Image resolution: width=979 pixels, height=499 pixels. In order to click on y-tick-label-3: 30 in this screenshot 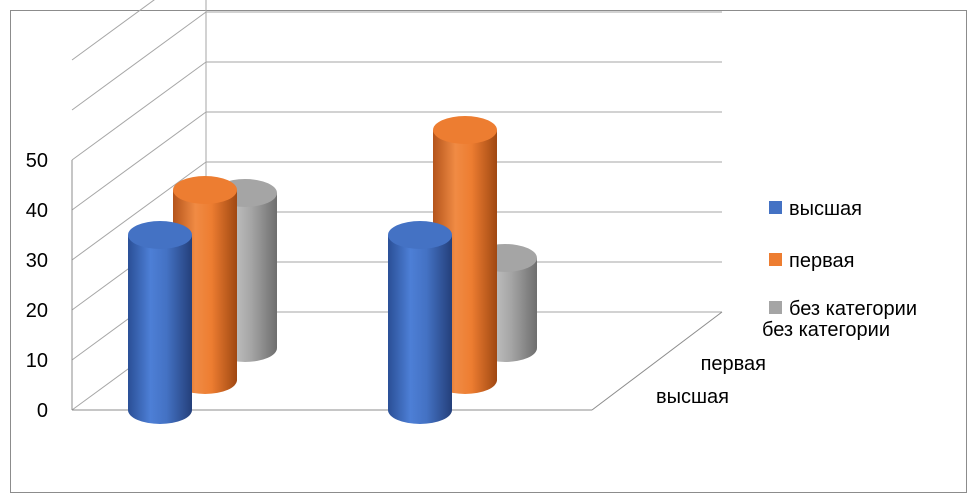, I will do `click(37, 261)`.